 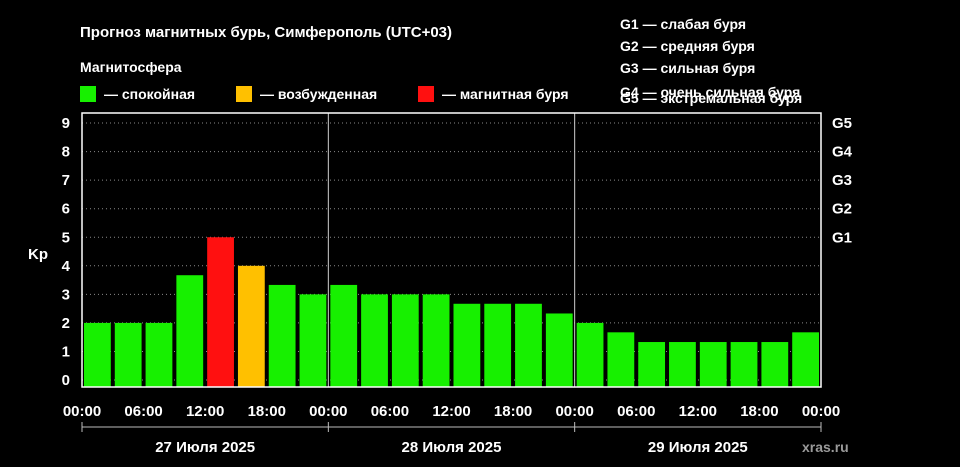 What do you see at coordinates (149, 94) in the screenshot?
I see `legend-label-quiet: — спокойная` at bounding box center [149, 94].